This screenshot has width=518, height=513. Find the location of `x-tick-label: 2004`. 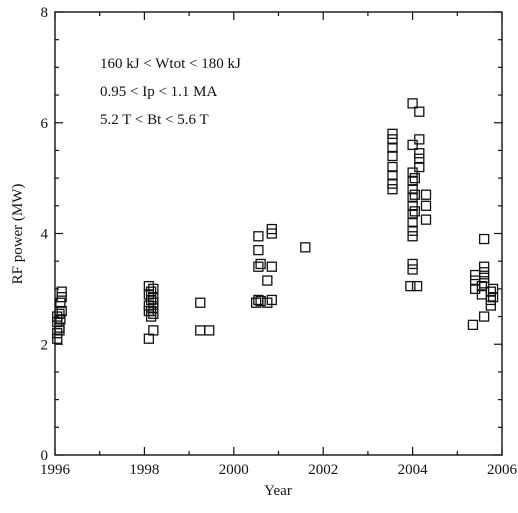

x-tick-label: 2004 is located at coordinates (413, 470).